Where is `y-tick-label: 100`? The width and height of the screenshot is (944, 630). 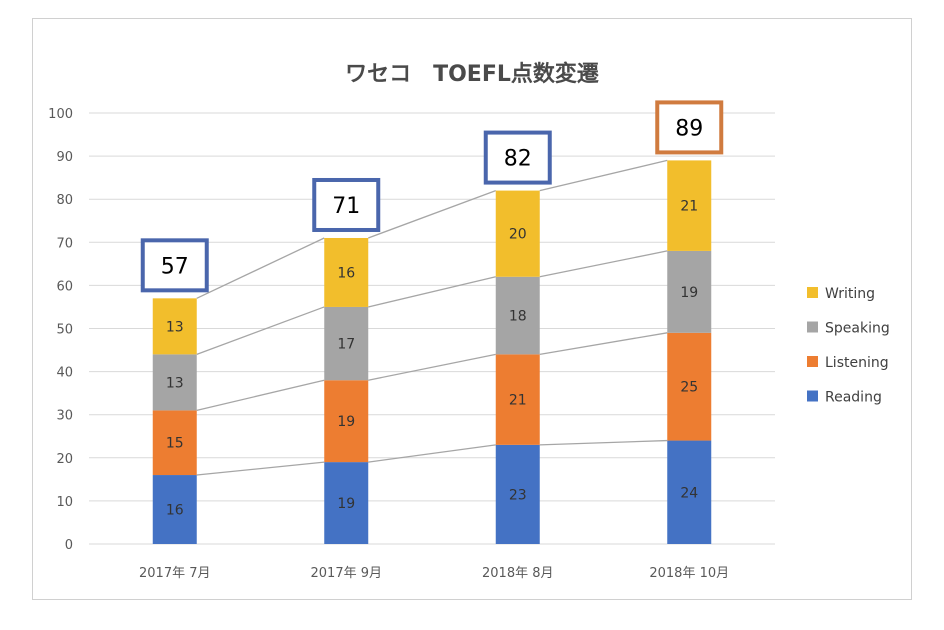
y-tick-label: 100 is located at coordinates (60, 114).